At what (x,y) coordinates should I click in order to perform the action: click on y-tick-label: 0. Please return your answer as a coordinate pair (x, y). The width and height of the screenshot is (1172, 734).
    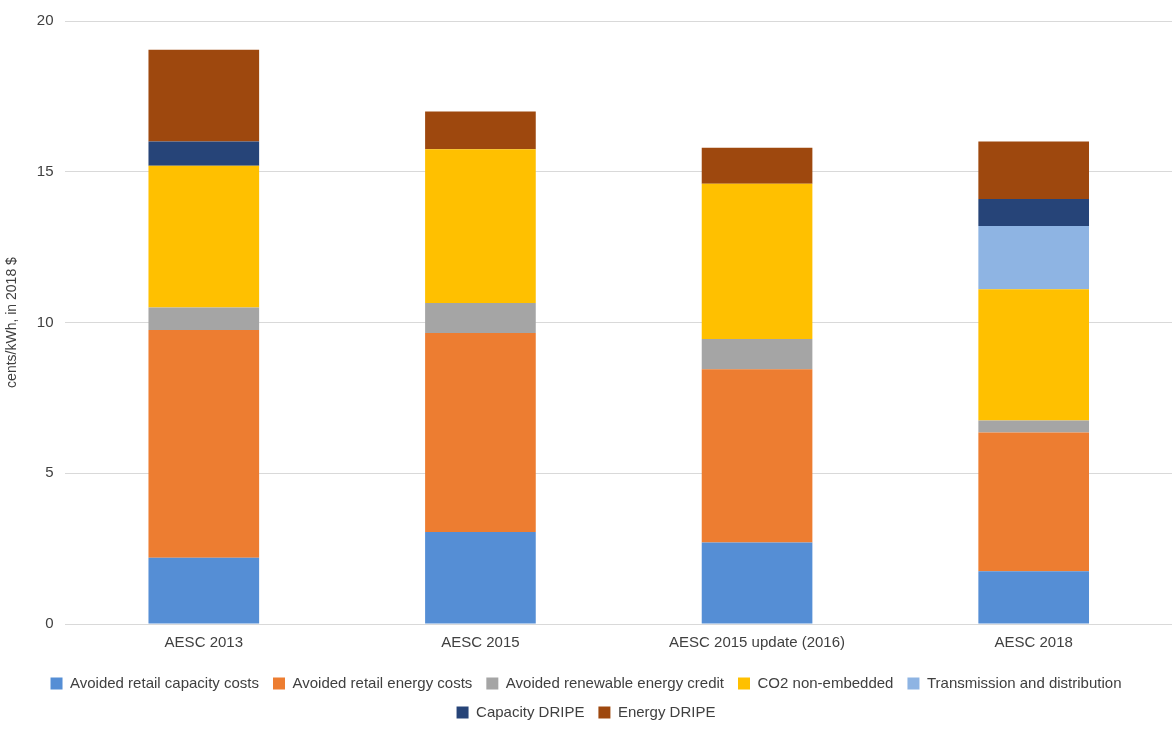
    Looking at the image, I should click on (49, 623).